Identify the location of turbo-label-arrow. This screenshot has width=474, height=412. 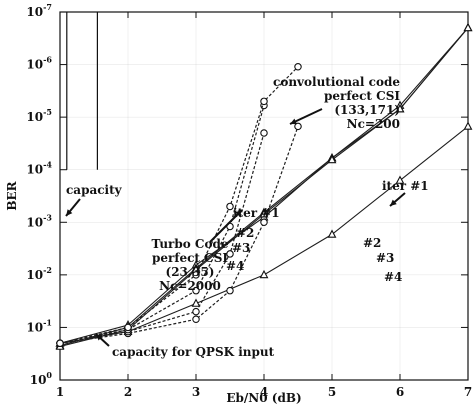
(226, 226).